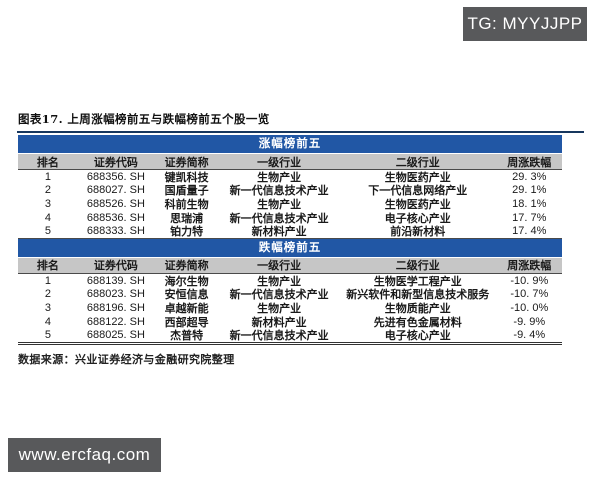 This screenshot has width=600, height=480. Describe the element at coordinates (529, 203) in the screenshot. I see `cell-change: 18. 1%` at that location.